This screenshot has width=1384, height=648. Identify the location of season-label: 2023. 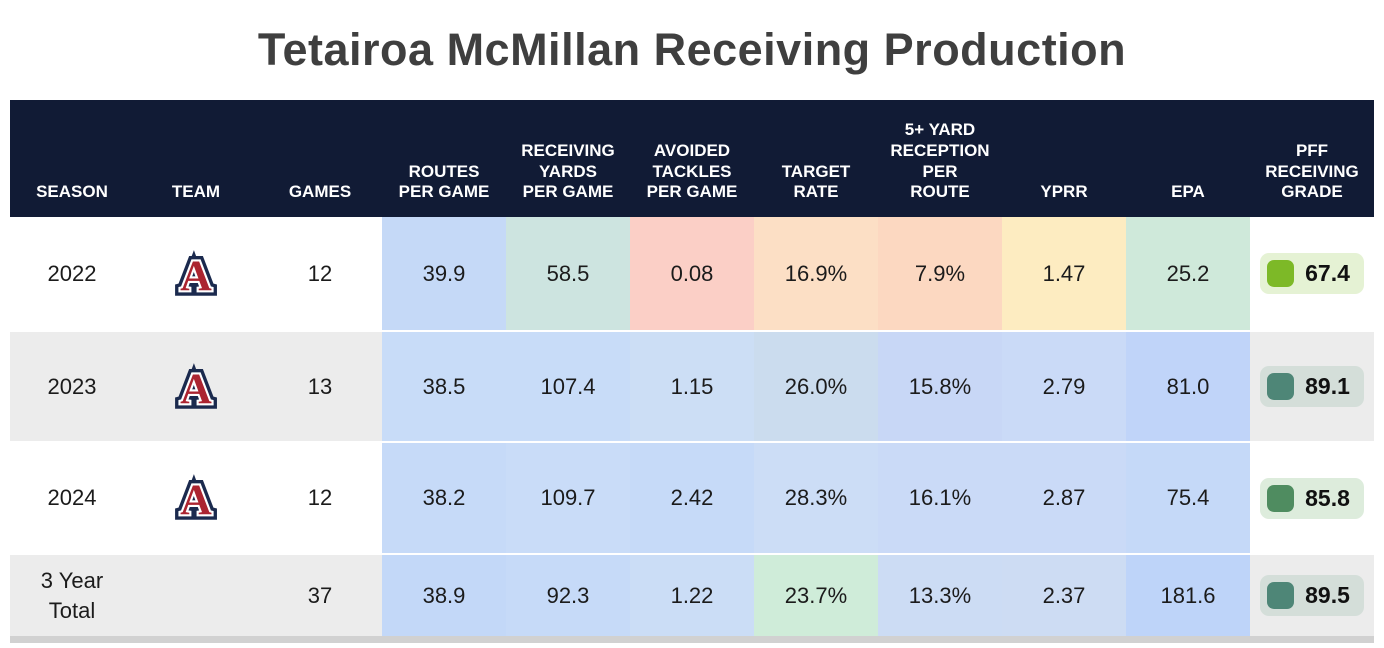
(72, 386).